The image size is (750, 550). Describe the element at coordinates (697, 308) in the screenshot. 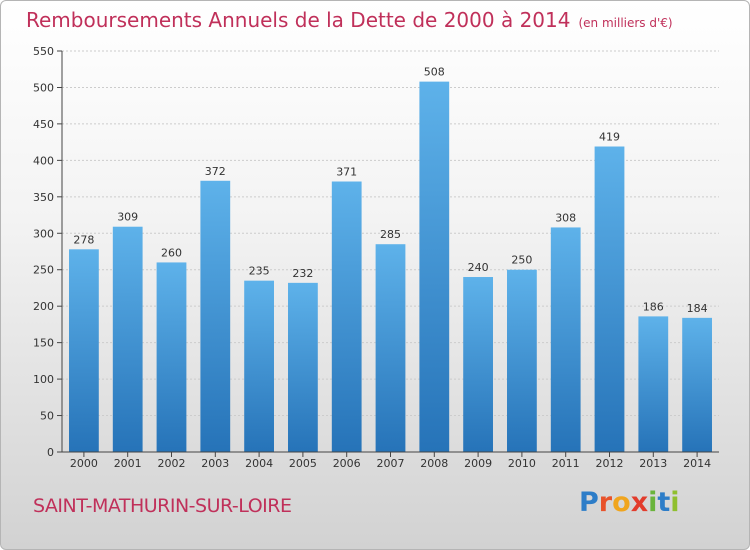

I see `bar-value-label: 184` at that location.